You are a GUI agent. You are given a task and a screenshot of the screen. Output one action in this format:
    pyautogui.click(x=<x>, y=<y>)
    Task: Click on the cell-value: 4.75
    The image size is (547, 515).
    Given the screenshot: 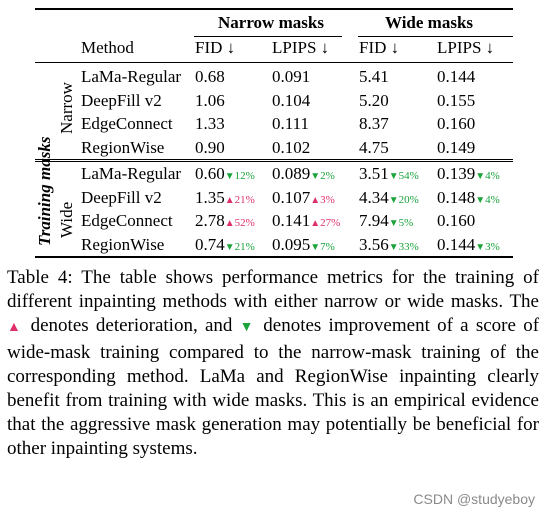 What is the action you would take?
    pyautogui.click(x=374, y=147)
    